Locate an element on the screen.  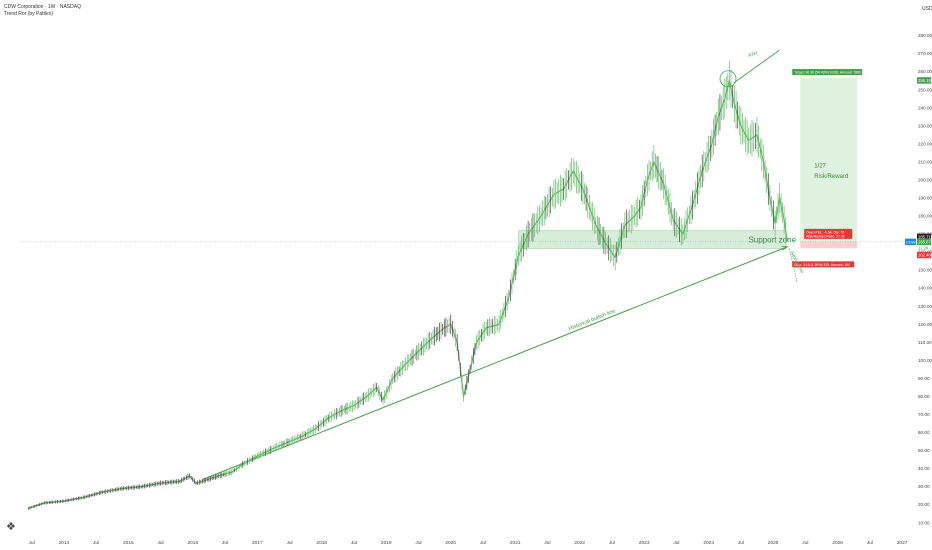
stop-label: Stop: 3.19 (1.99%) 329, Amount: 150 is located at coordinates (822, 265).